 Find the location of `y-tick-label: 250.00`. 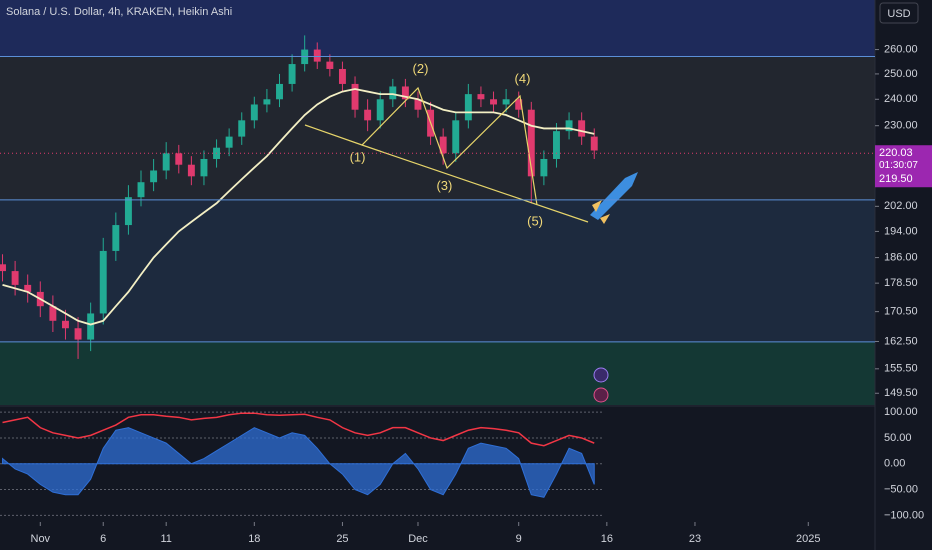

y-tick-label: 250.00 is located at coordinates (901, 74).